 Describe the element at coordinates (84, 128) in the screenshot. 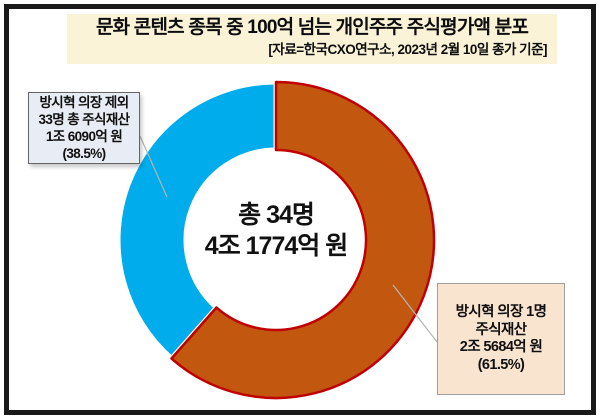

I see `callout-others: 방시혁 의장 제외 33명 총 주식재산 1조 6090억 원 (38.5%)` at that location.